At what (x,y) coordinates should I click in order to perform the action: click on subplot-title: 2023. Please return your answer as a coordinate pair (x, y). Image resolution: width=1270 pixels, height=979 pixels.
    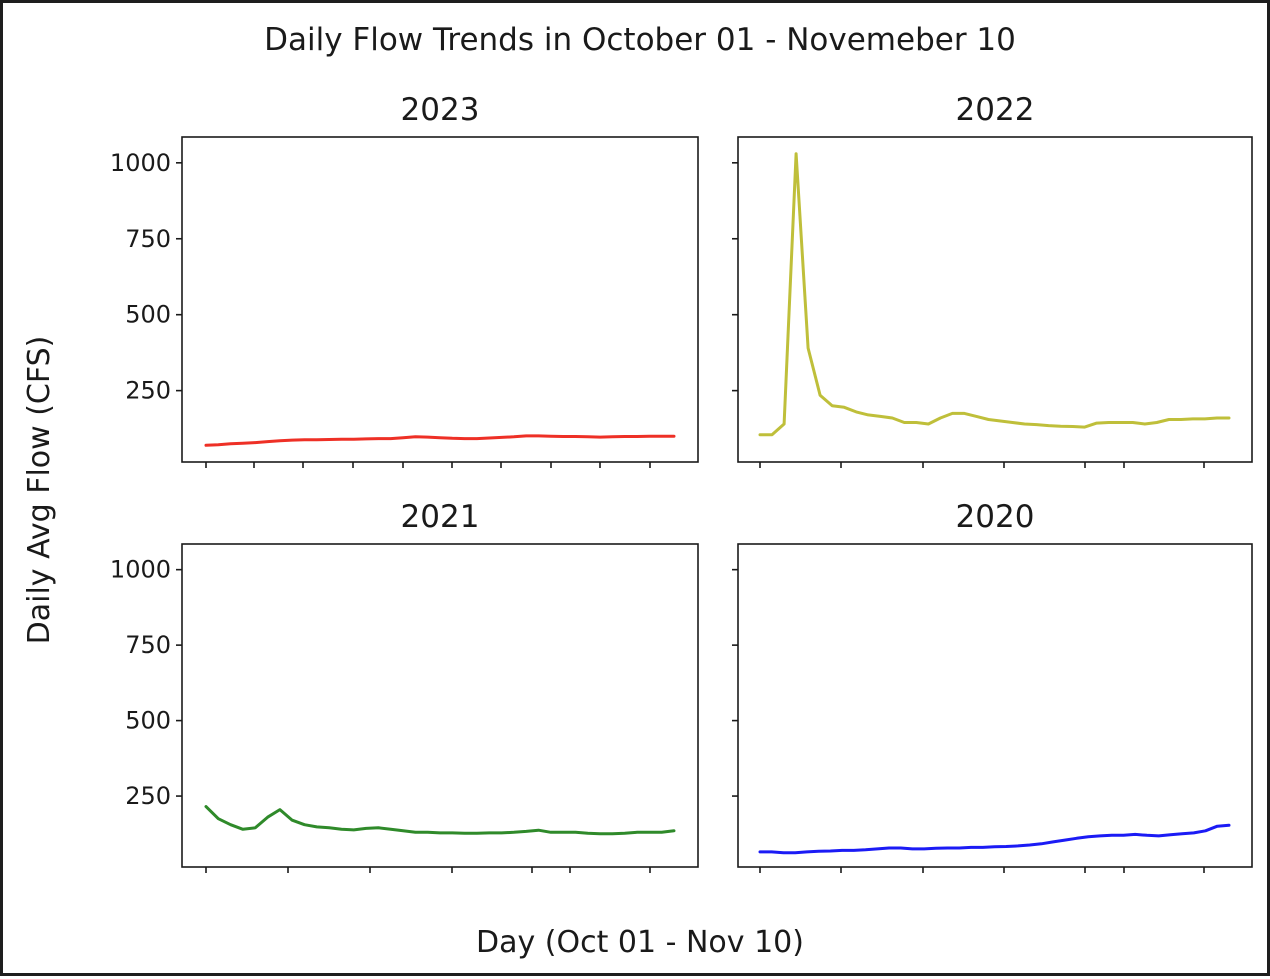
    Looking at the image, I should click on (440, 110).